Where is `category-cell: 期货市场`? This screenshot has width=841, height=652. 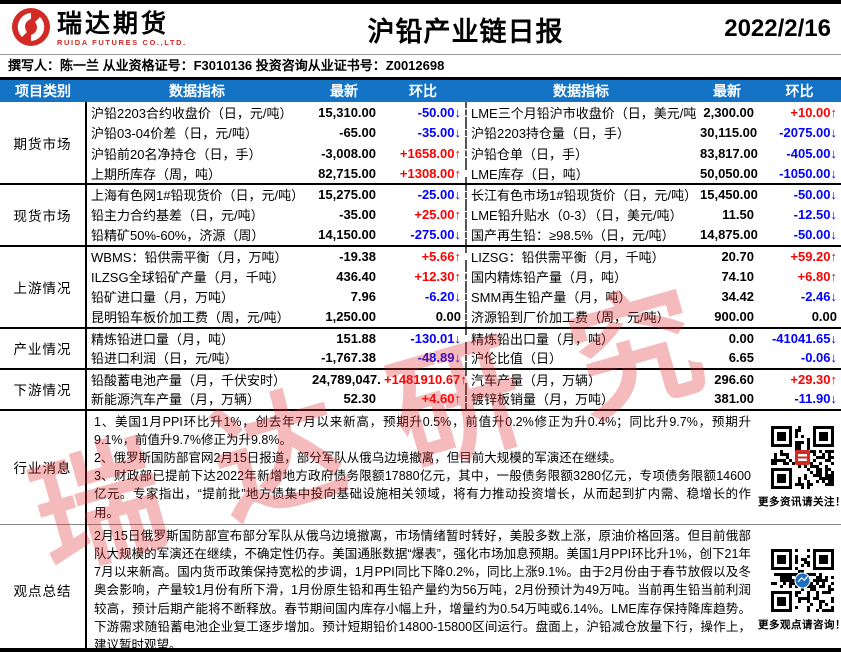 category-cell: 期货市场 is located at coordinates (43, 143).